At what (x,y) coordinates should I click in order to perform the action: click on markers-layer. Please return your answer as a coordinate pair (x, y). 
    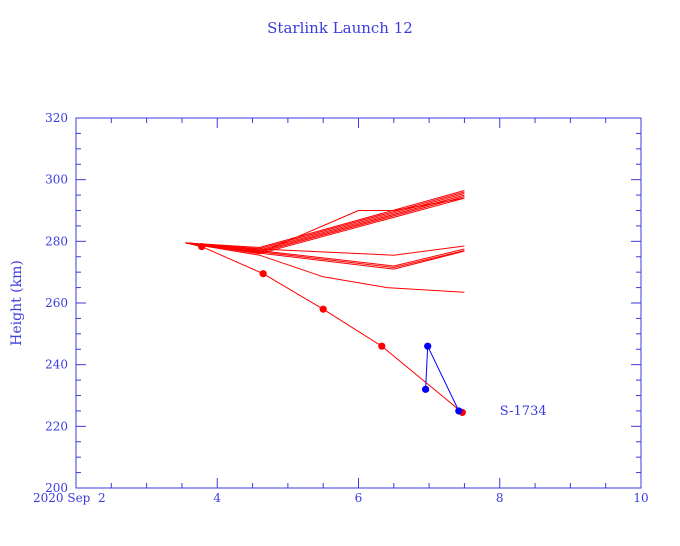
    Looking at the image, I should click on (332, 329).